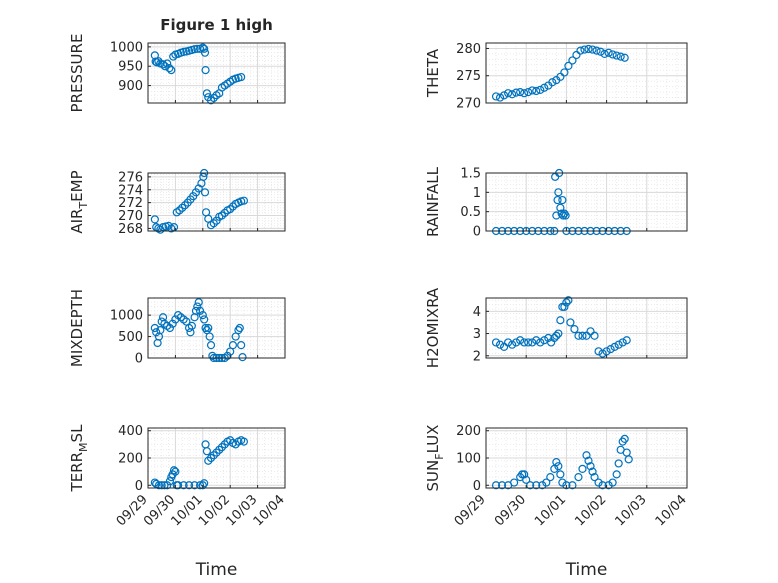  Describe the element at coordinates (477, 193) in the screenshot. I see `y-tick-label: 1` at that location.